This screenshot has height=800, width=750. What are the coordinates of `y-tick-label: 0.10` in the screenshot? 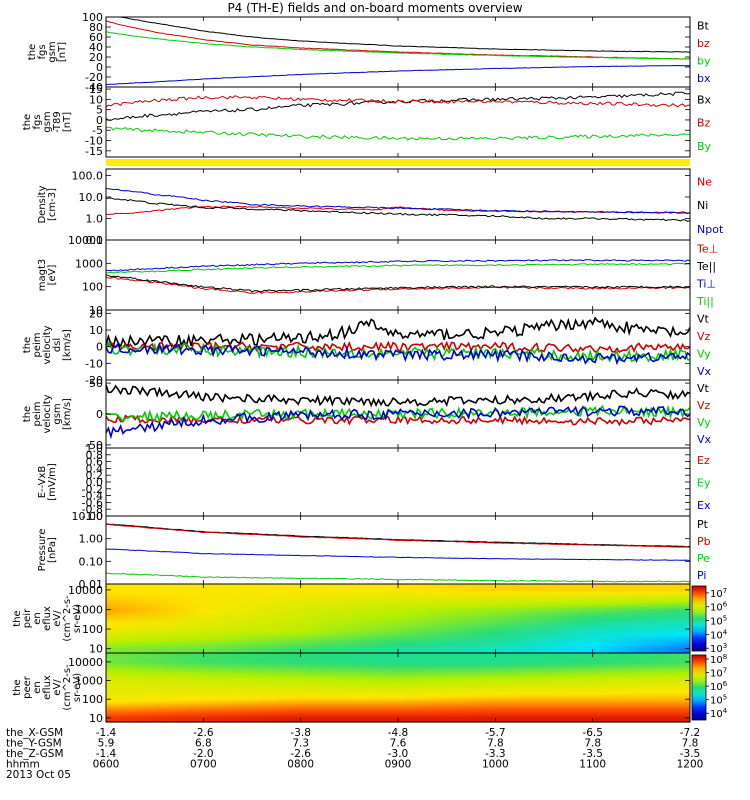 It's located at (91, 561).